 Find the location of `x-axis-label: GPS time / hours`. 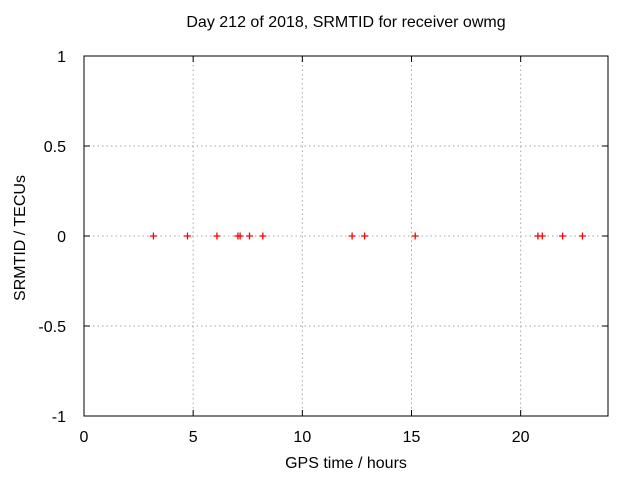

x-axis-label: GPS time / hours is located at coordinates (346, 463).